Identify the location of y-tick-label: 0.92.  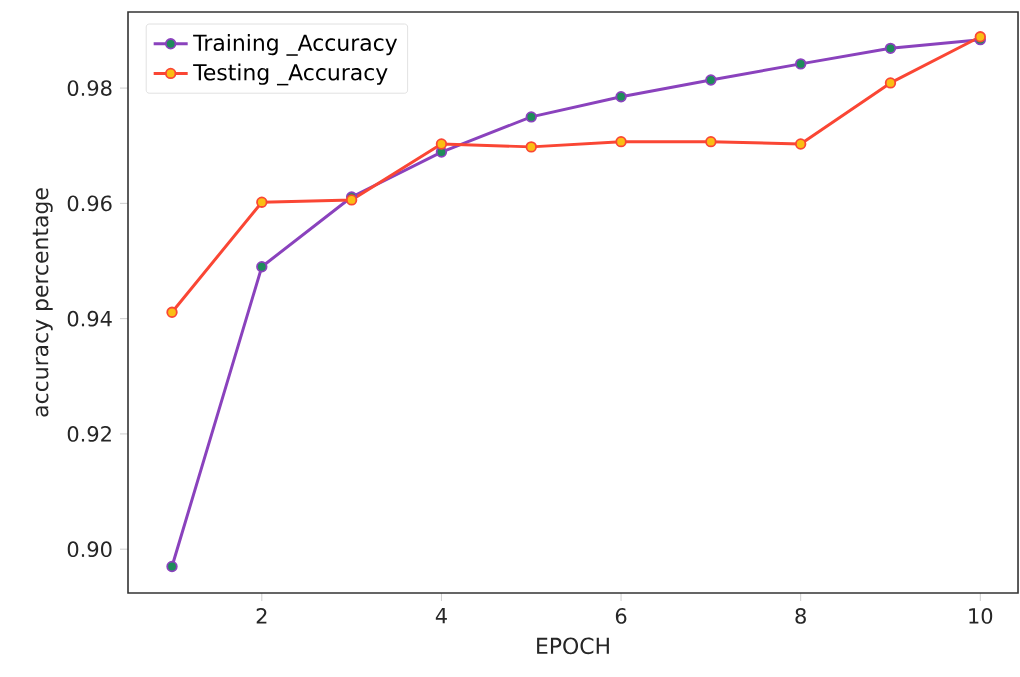
(89, 434).